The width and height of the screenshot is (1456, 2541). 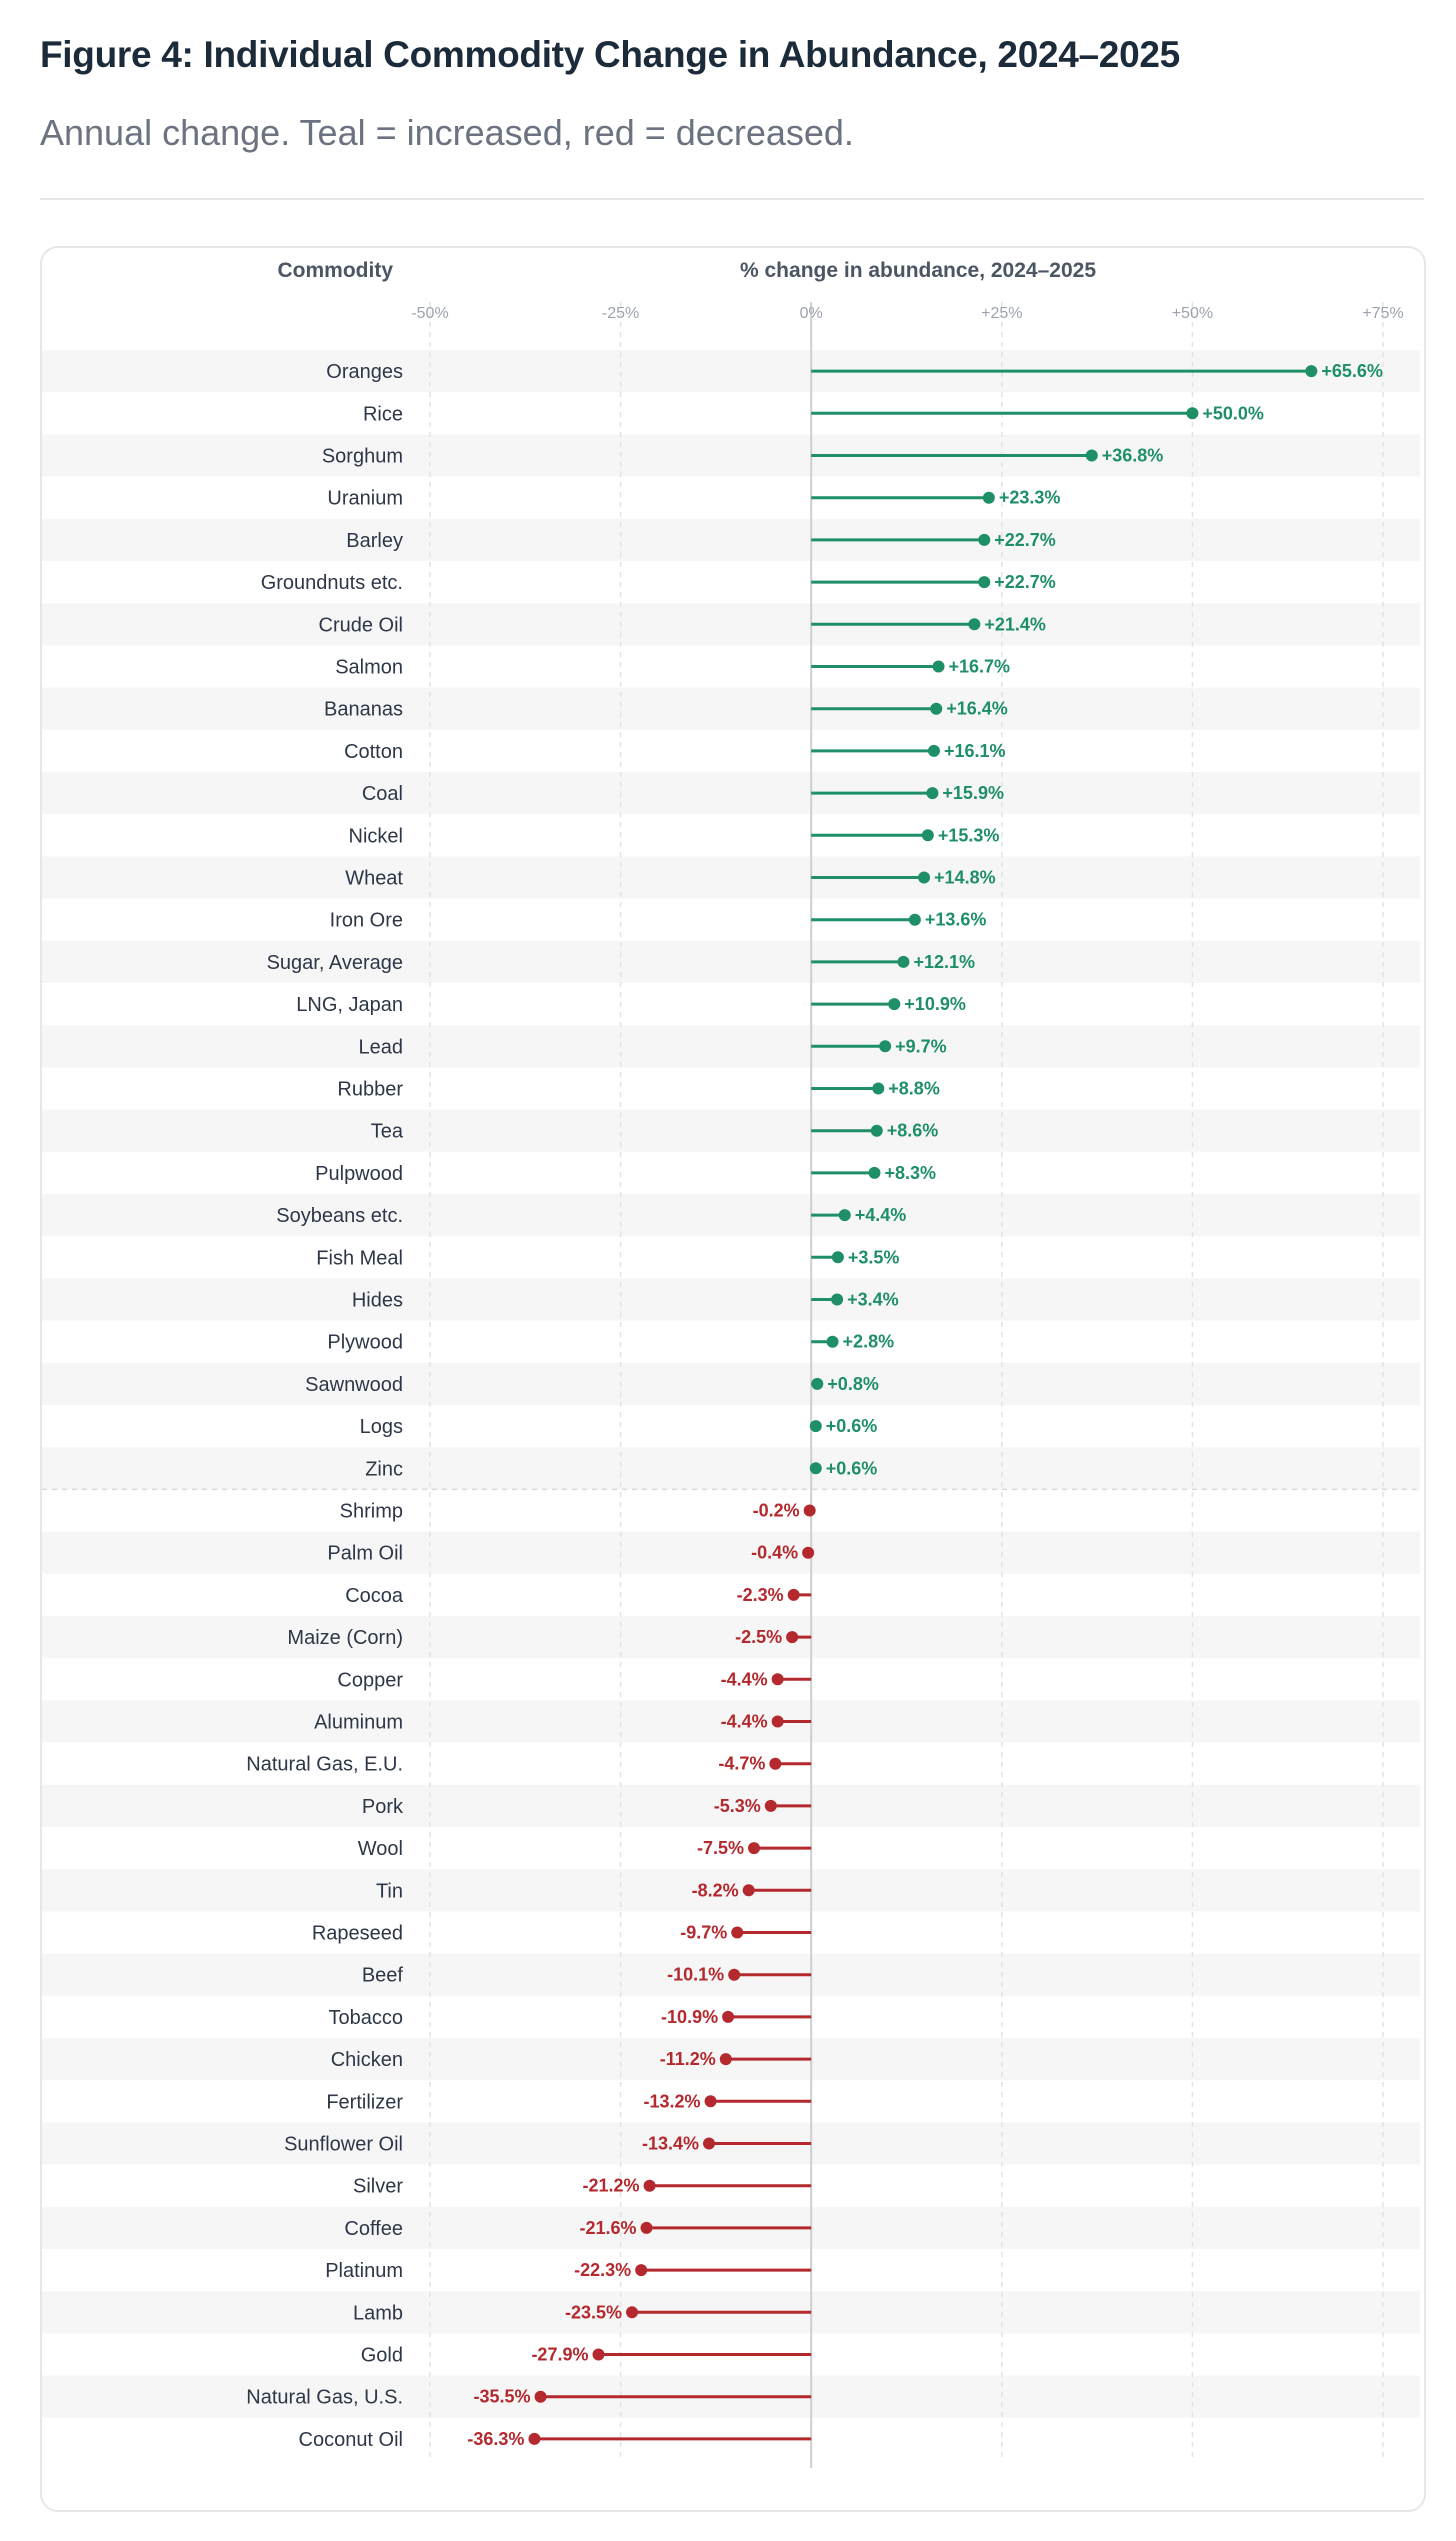 I want to click on data-row: Crude Oil +21.4%, so click(x=682, y=625).